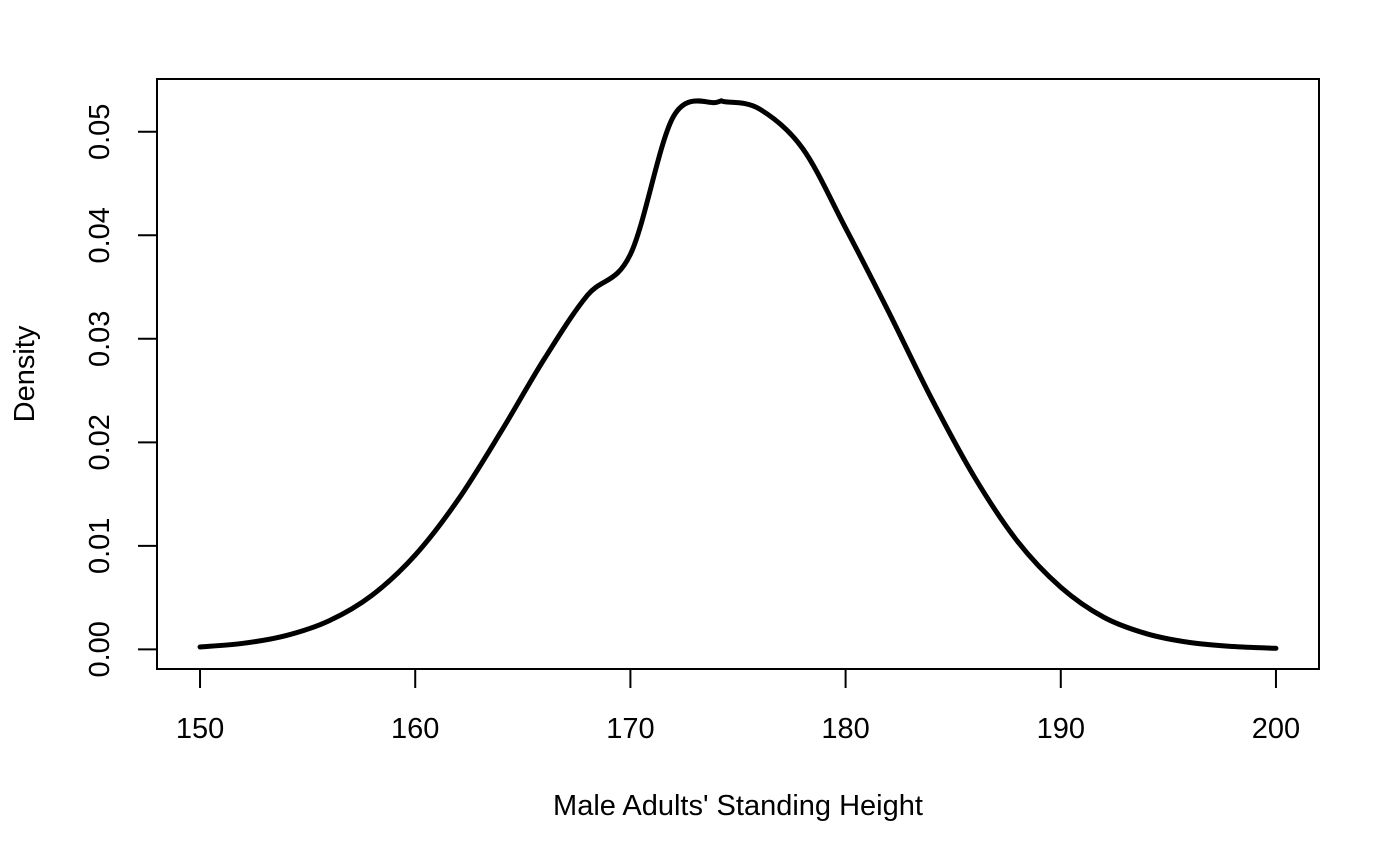 This screenshot has height=865, width=1400. I want to click on x-tick-label: 170, so click(630, 729).